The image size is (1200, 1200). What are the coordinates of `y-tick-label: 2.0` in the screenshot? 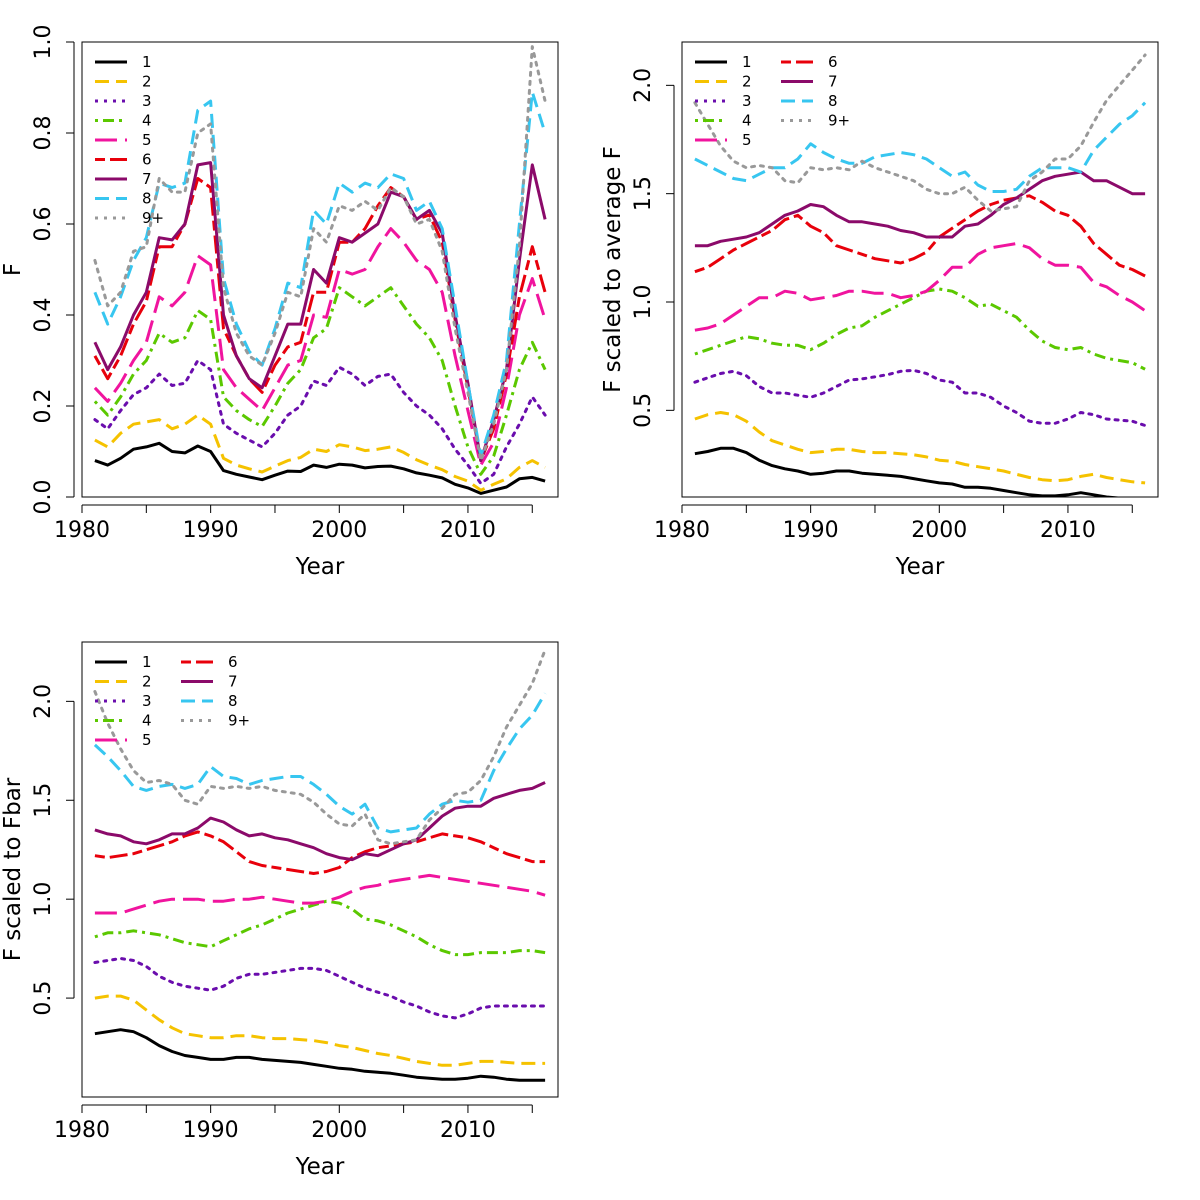 It's located at (643, 85).